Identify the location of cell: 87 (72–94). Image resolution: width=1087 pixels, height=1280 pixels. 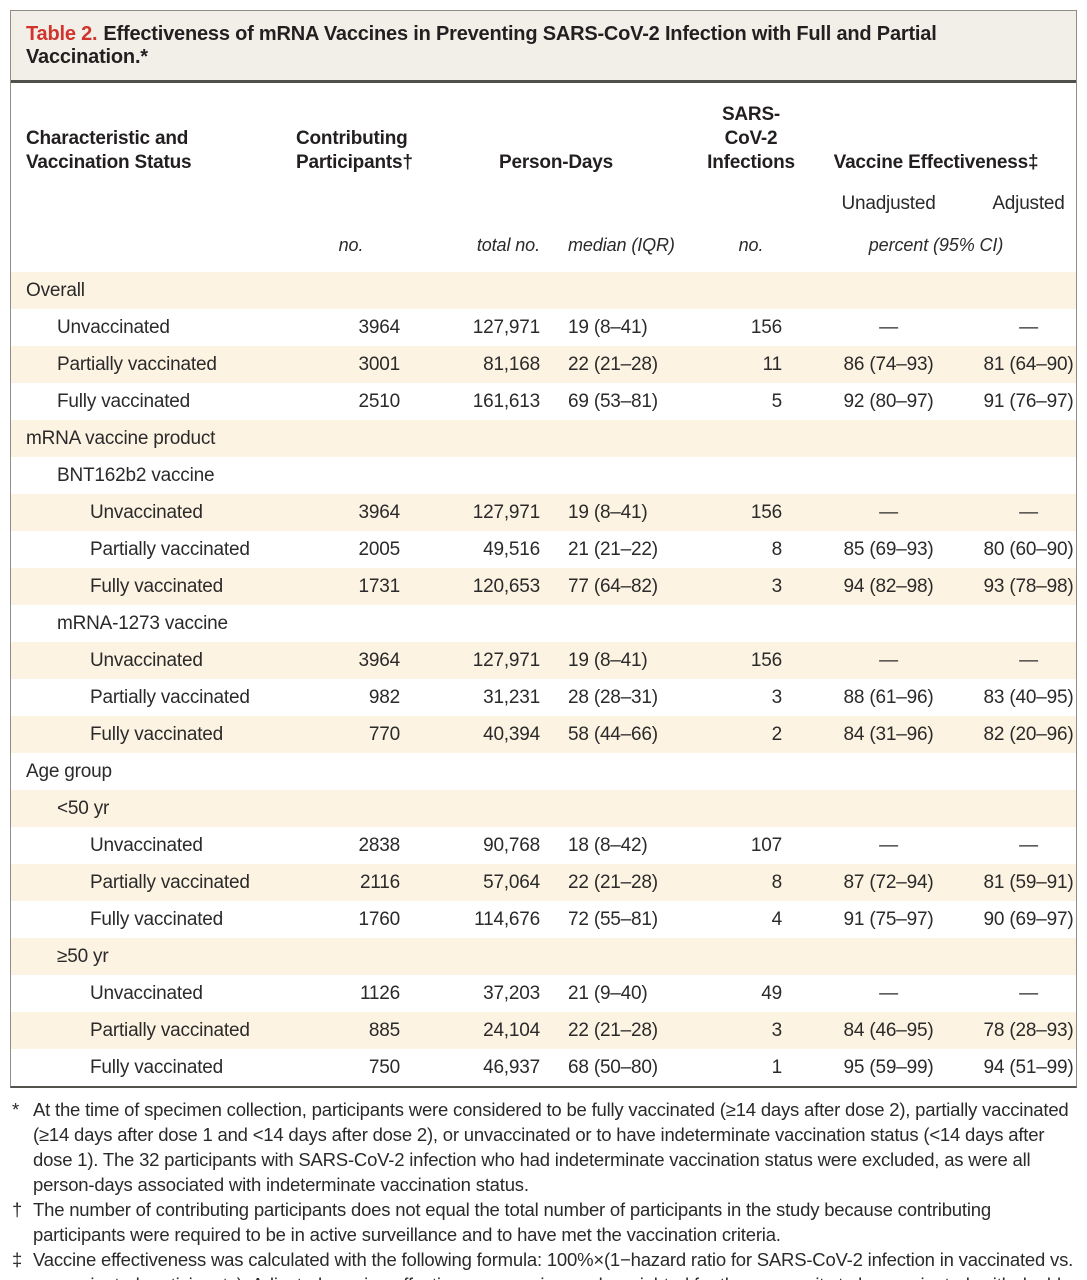
(888, 882).